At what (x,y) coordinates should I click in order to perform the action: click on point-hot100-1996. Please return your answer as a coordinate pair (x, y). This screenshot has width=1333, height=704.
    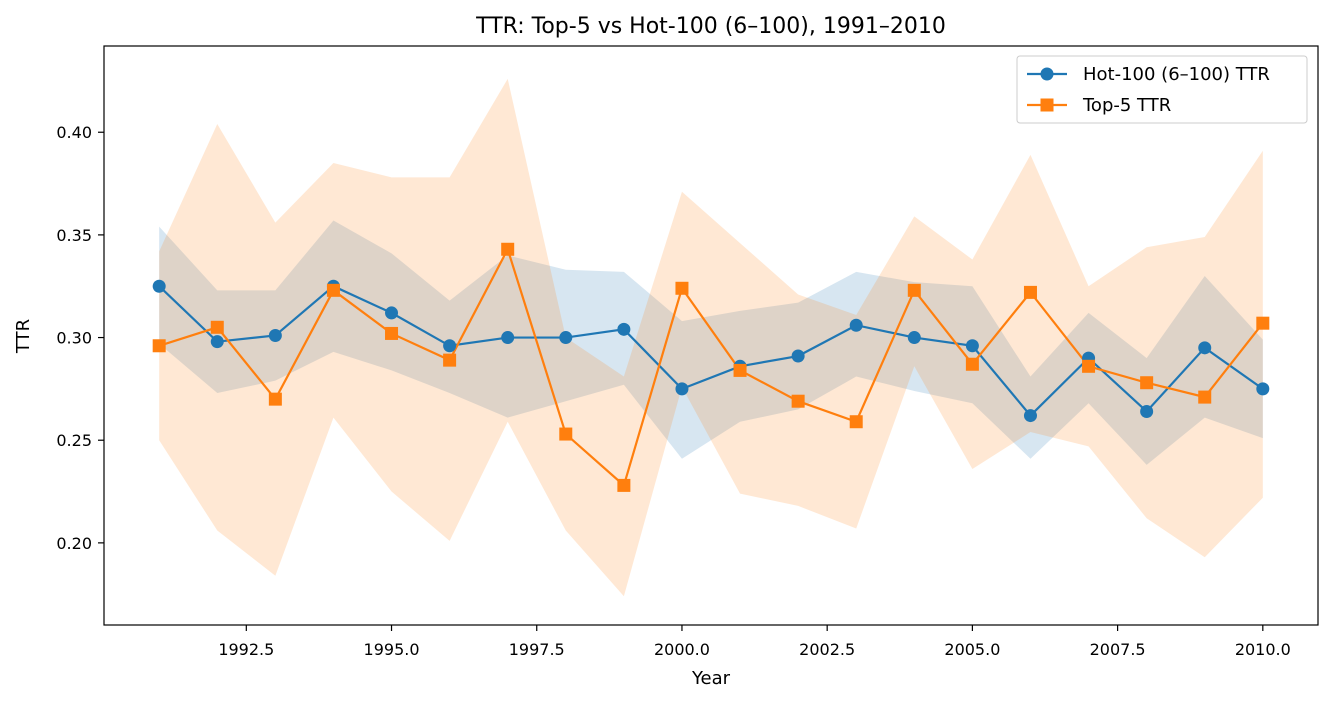
    Looking at the image, I should click on (450, 346).